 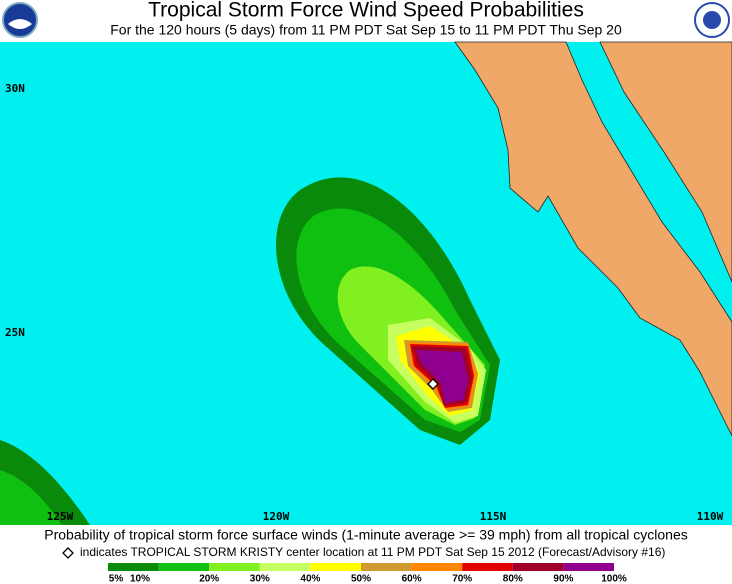 What do you see at coordinates (493, 516) in the screenshot?
I see `lon-label: 115N` at bounding box center [493, 516].